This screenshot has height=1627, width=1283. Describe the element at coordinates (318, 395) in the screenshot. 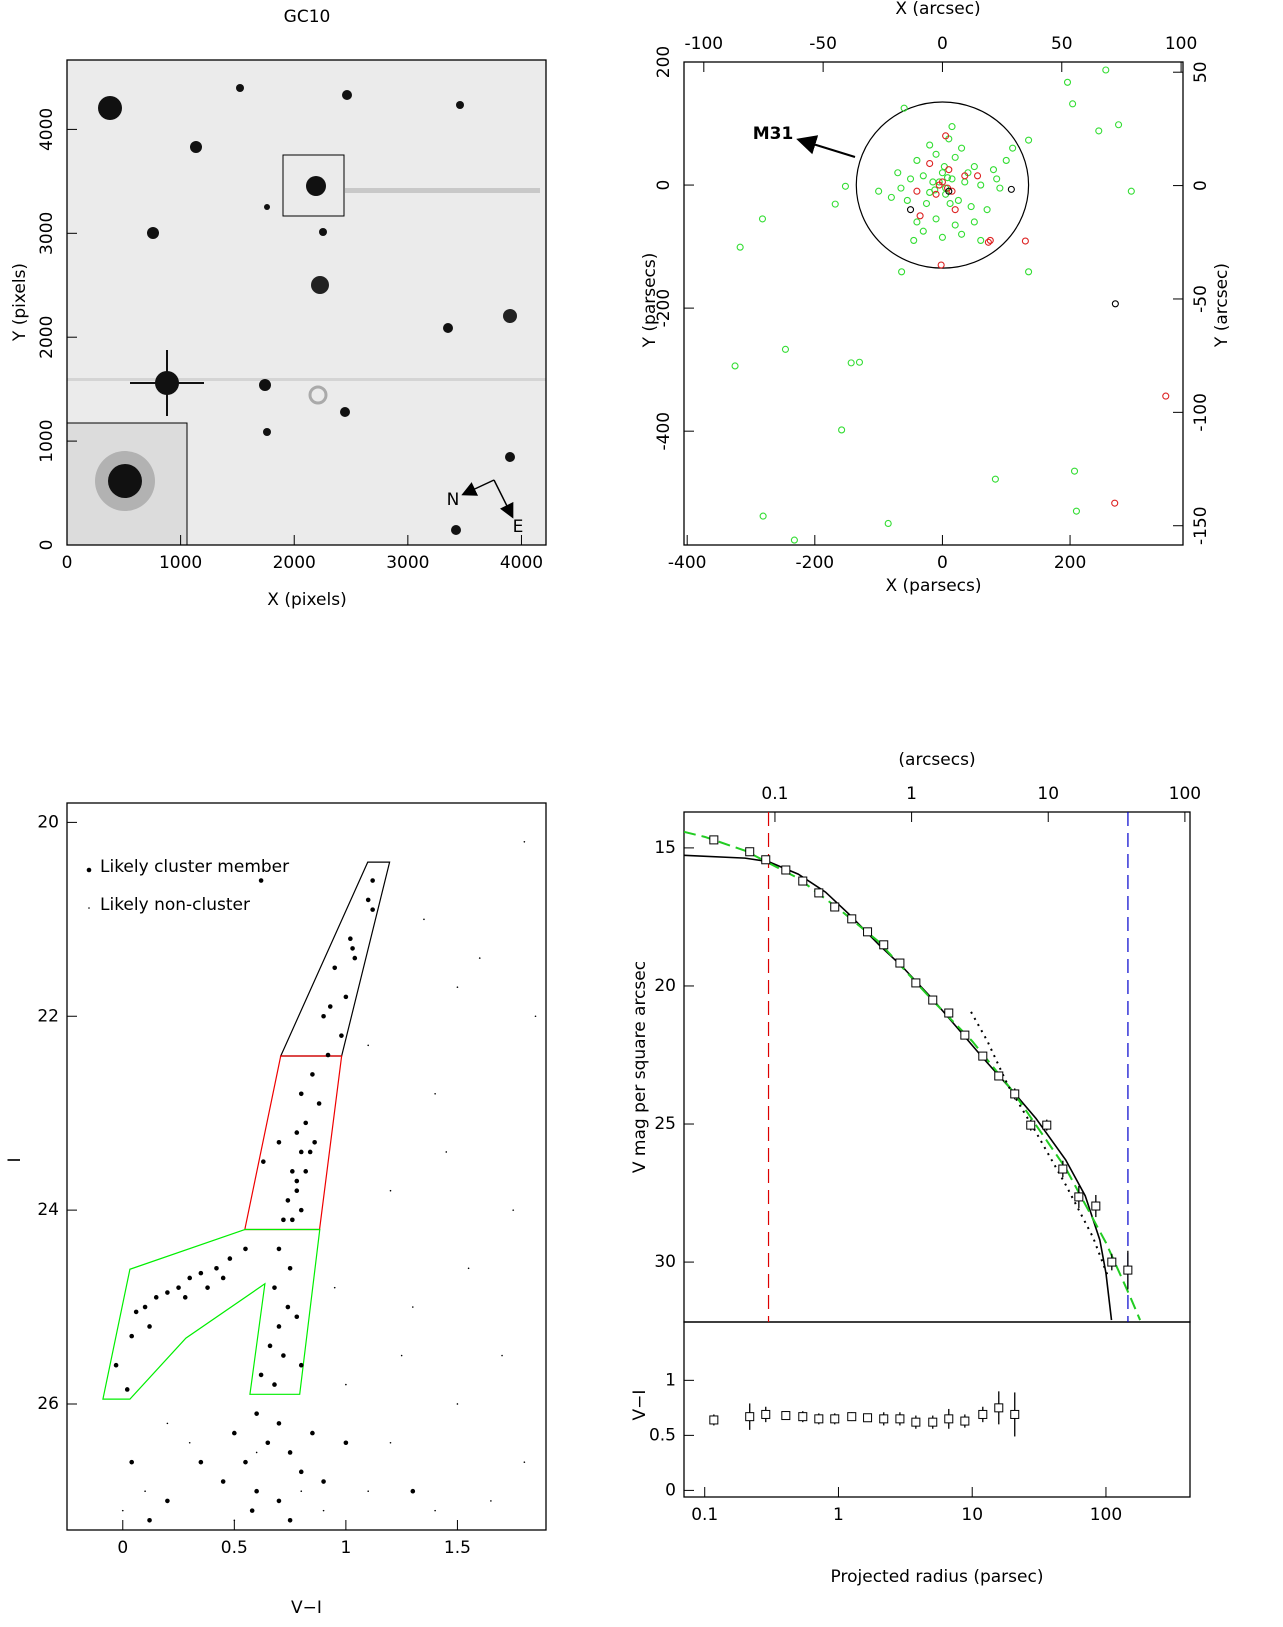

I see `galaxy` at that location.